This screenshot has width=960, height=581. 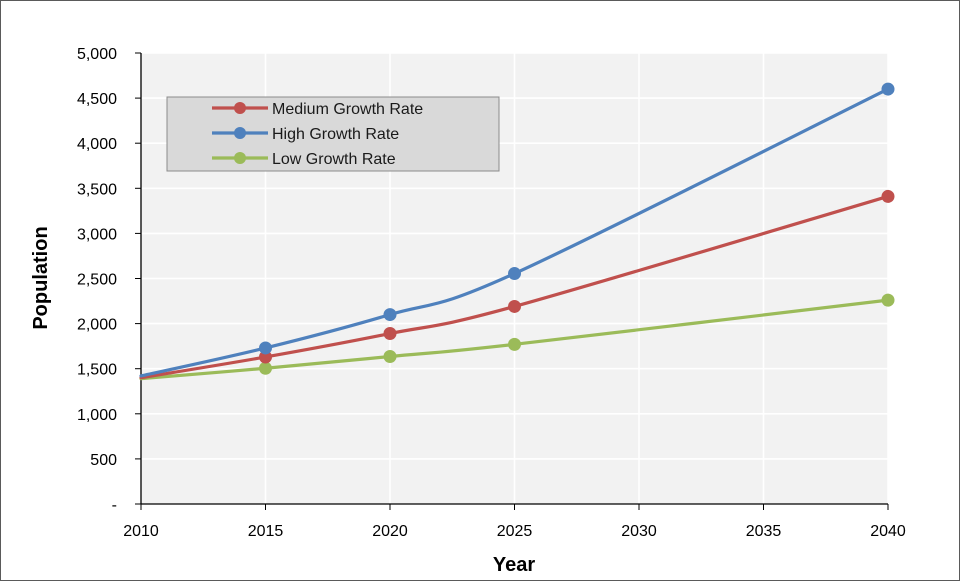 What do you see at coordinates (97, 99) in the screenshot?
I see `y-tick-label: 4,500` at bounding box center [97, 99].